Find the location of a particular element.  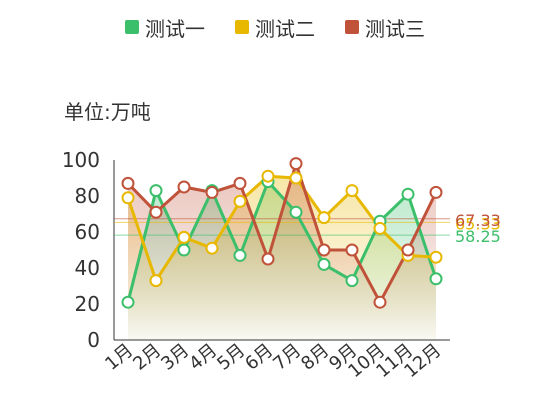

legend-item-3: 测试三 is located at coordinates (385, 27).